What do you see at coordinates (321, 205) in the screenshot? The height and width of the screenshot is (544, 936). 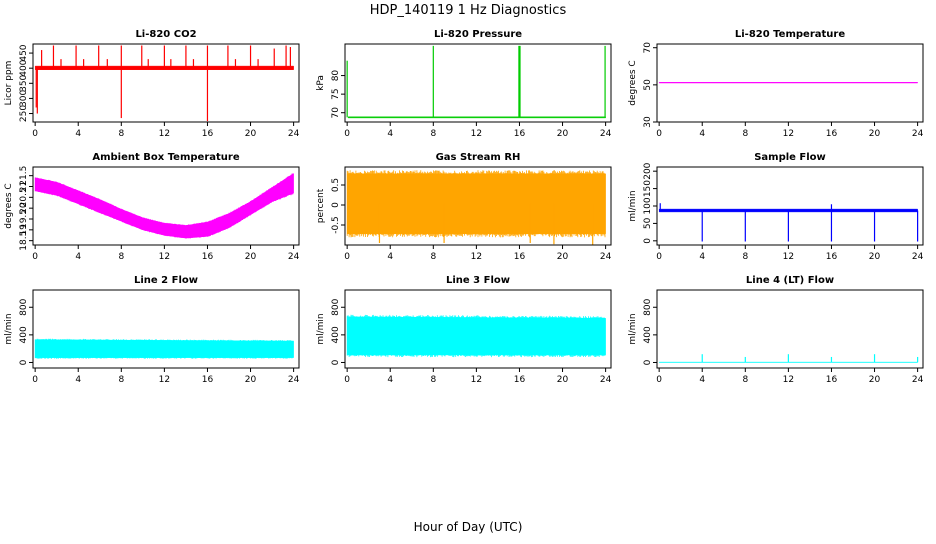 I see `y-axis-label: percent` at bounding box center [321, 205].